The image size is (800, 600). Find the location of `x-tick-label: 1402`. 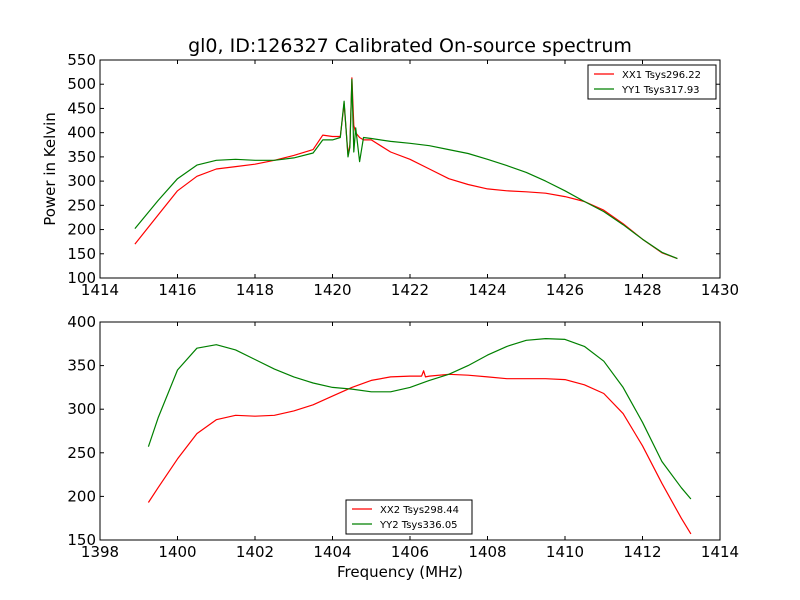

x-tick-label: 1402 is located at coordinates (255, 552).